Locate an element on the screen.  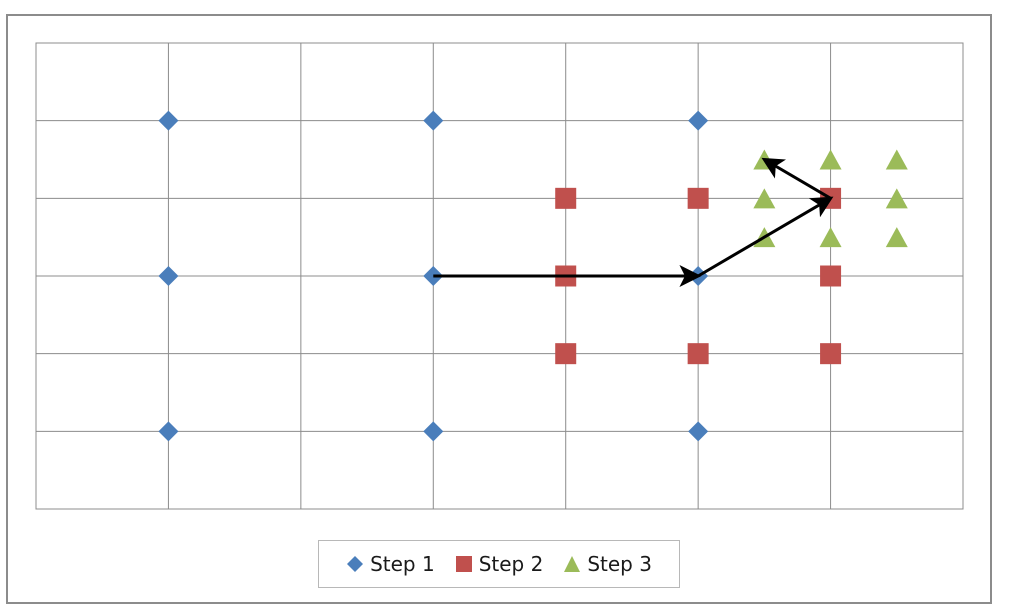
legend-marker-diamond is located at coordinates (355, 564).